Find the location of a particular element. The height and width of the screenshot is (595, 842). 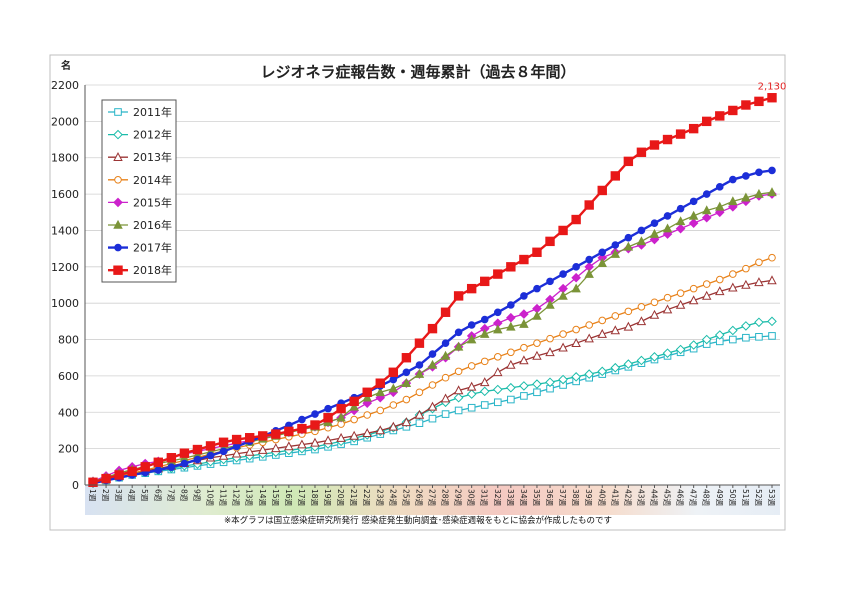

x-tick-label: 33週 is located at coordinates (510, 498).